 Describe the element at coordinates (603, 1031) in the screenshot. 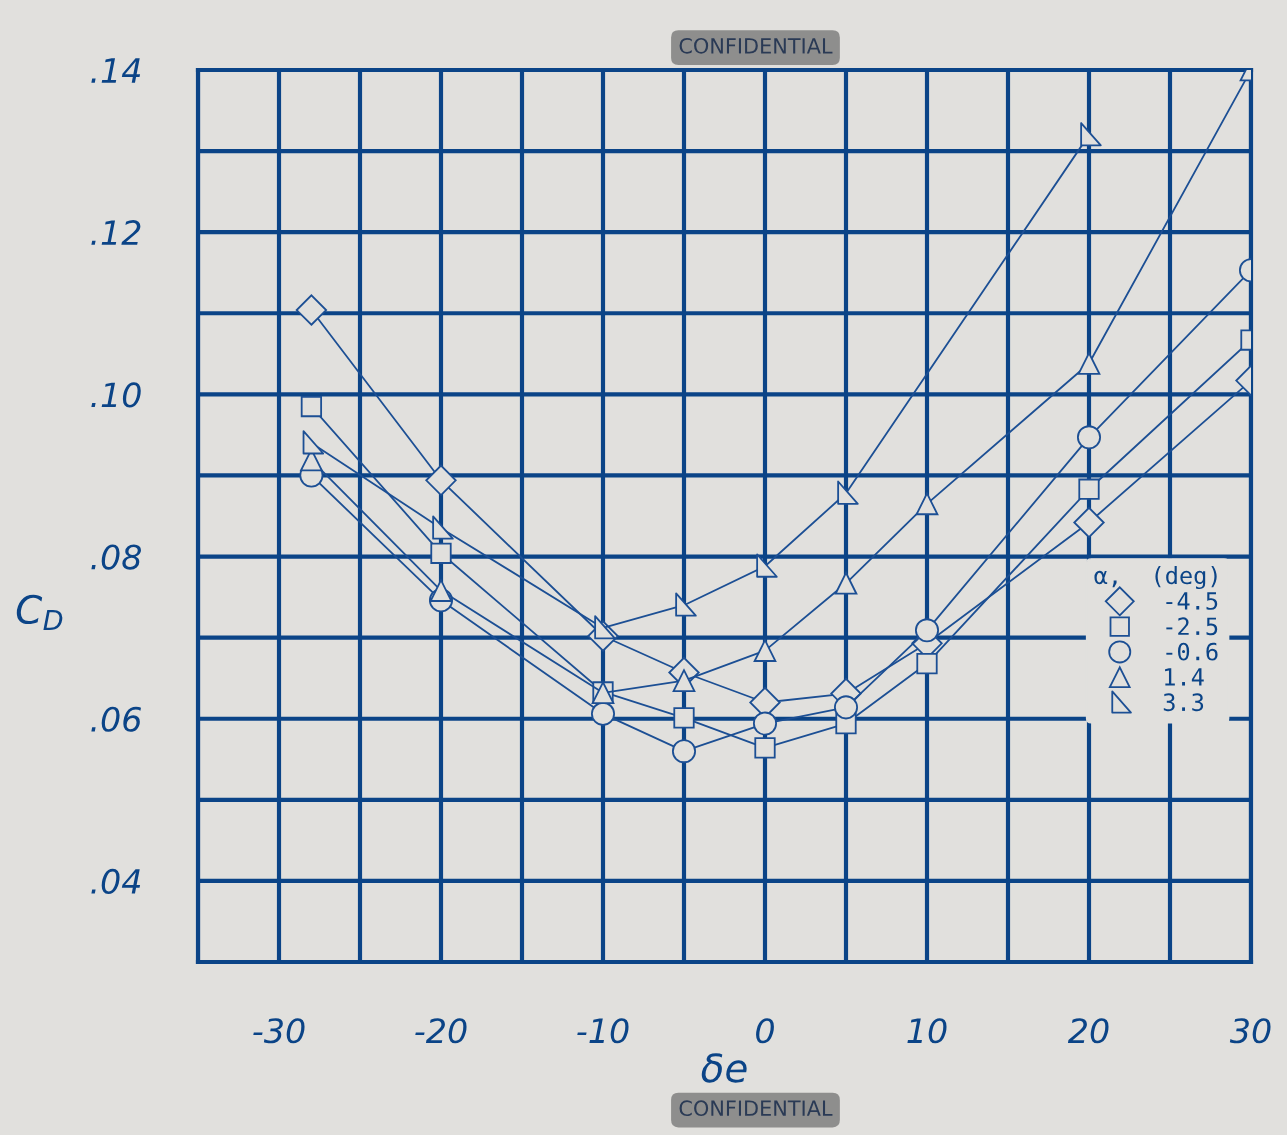

I see `x-tick-label: -10` at that location.